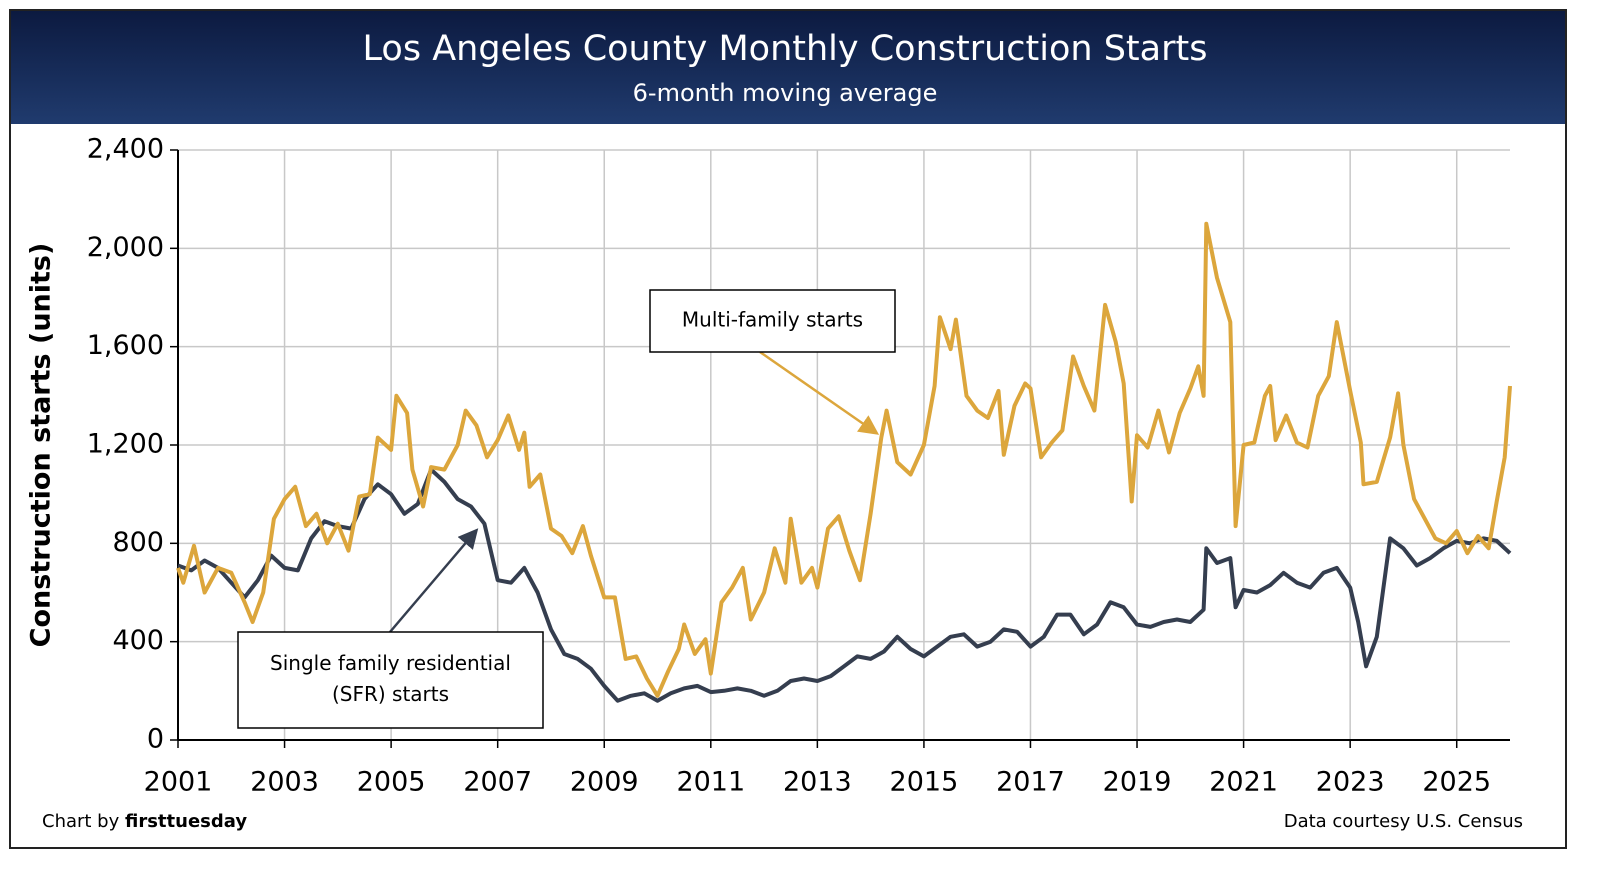 The width and height of the screenshot is (1610, 876). Describe the element at coordinates (1030, 782) in the screenshot. I see `x-tick-label: 2017` at that location.